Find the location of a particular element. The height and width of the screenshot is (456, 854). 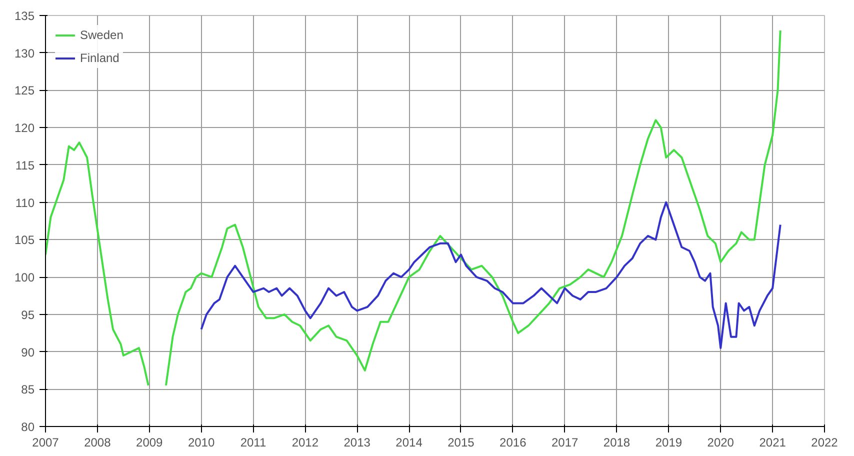

y-tick-label: 135 is located at coordinates (24, 16).